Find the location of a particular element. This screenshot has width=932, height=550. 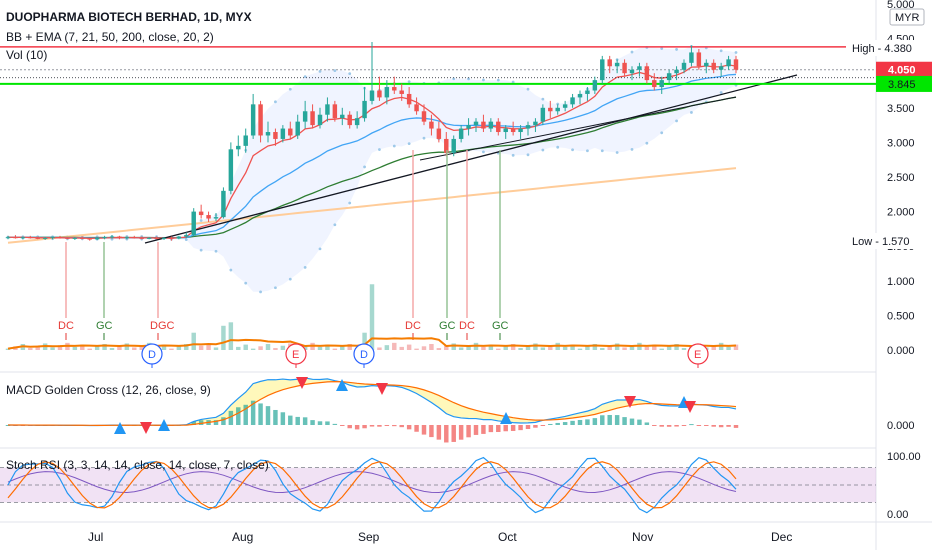

macd-legend: MACD Golden Cross (12, 26, close, 9) is located at coordinates (108, 390).